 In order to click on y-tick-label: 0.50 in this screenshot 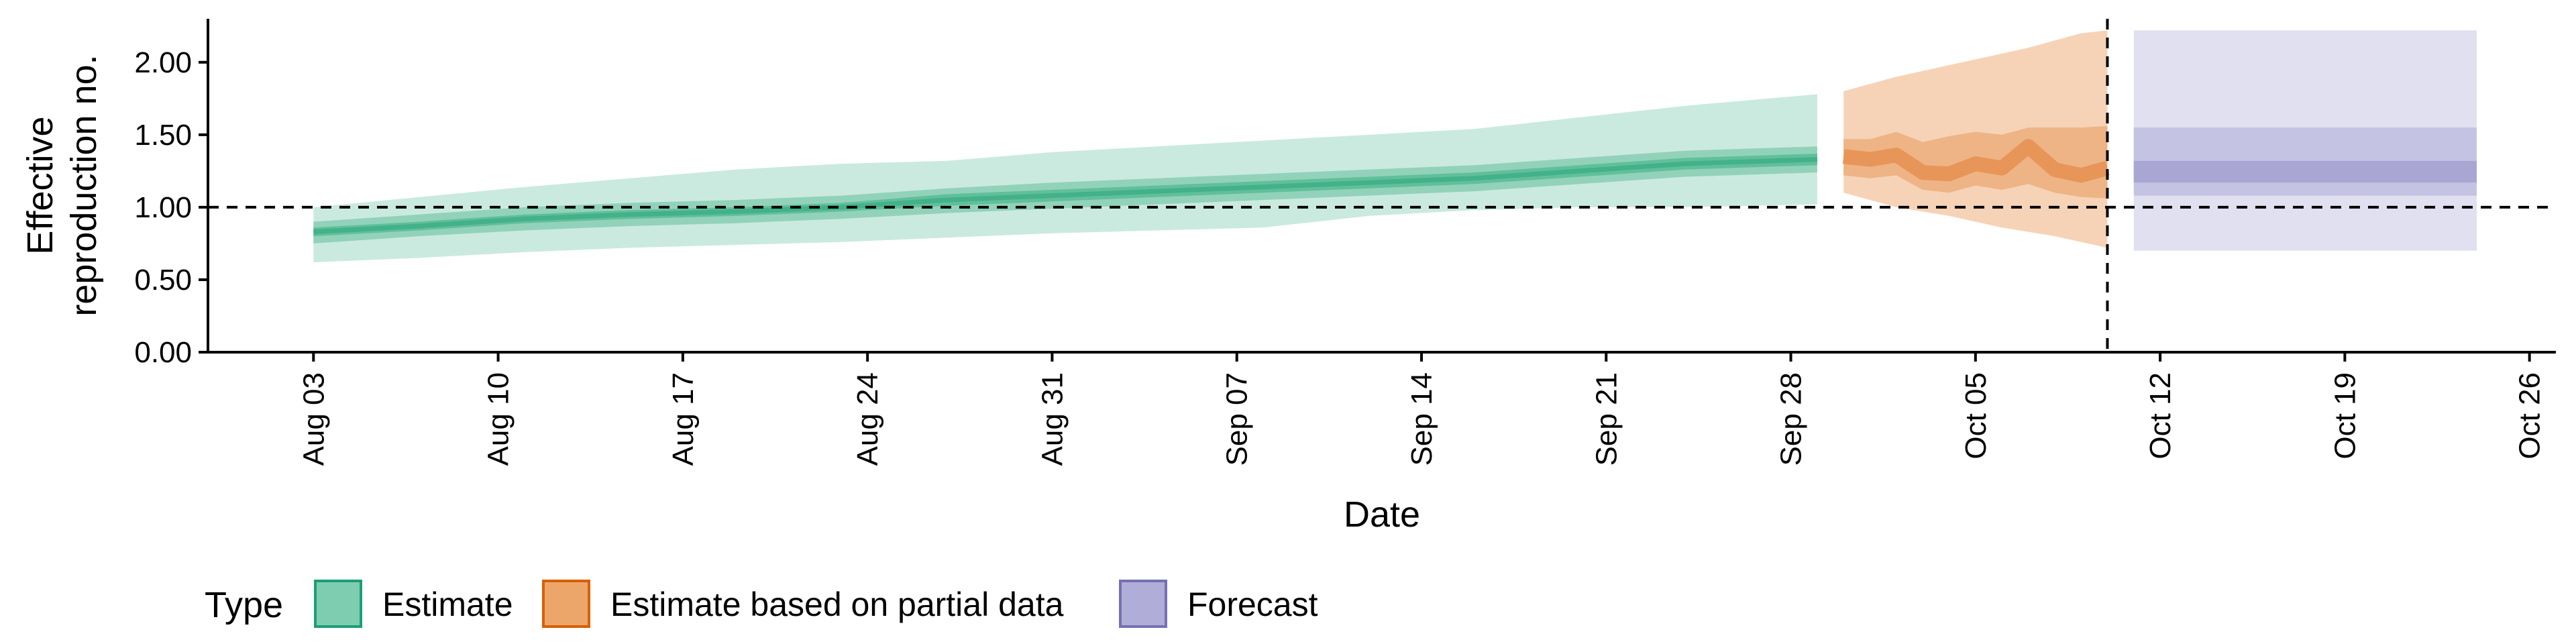, I will do `click(163, 280)`.